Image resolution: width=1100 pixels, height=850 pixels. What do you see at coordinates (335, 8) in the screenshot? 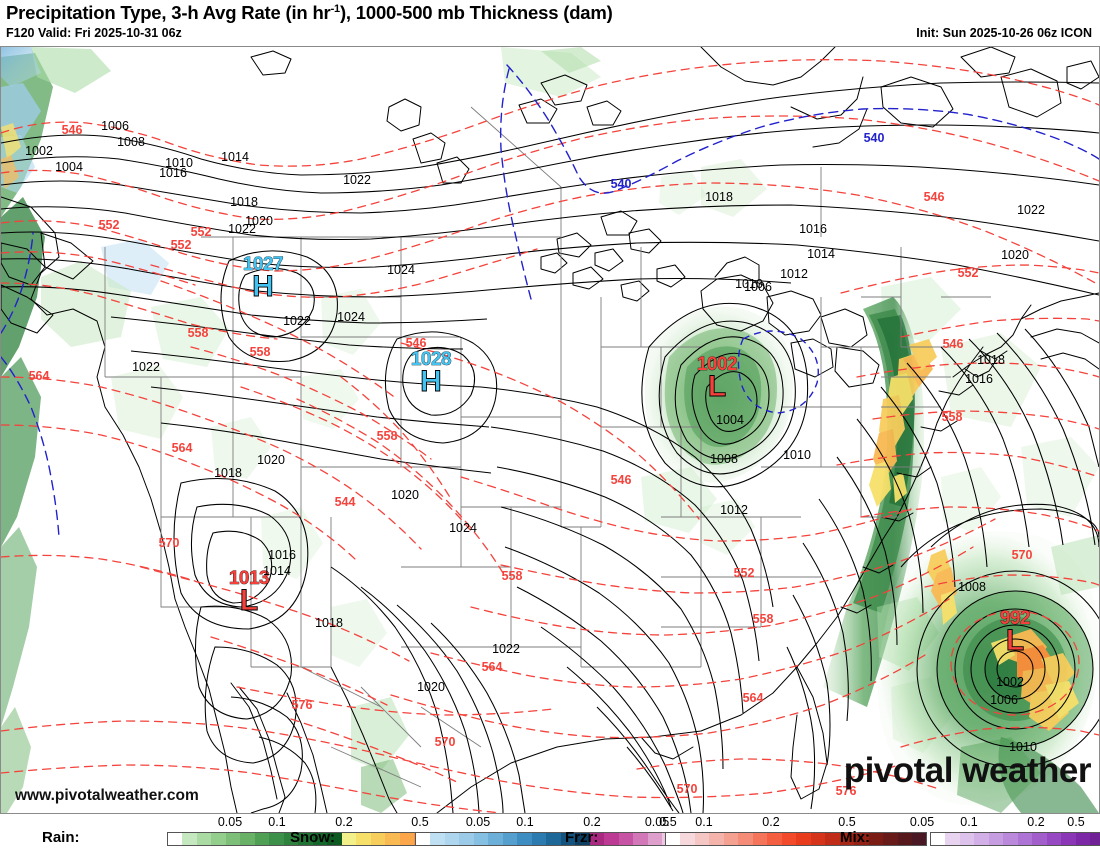
I see `page-title-superscript: -1` at bounding box center [335, 8].